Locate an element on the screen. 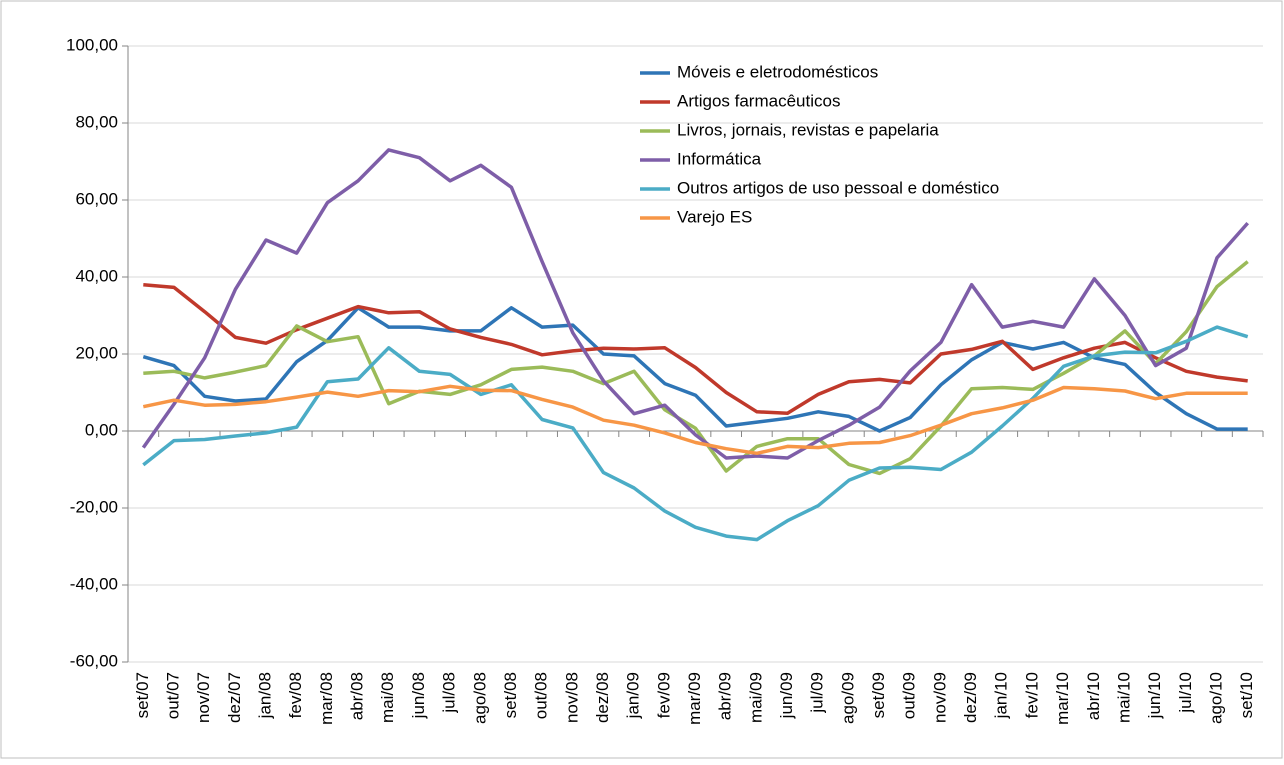  x-tick-label: jan/09 is located at coordinates (633, 695).